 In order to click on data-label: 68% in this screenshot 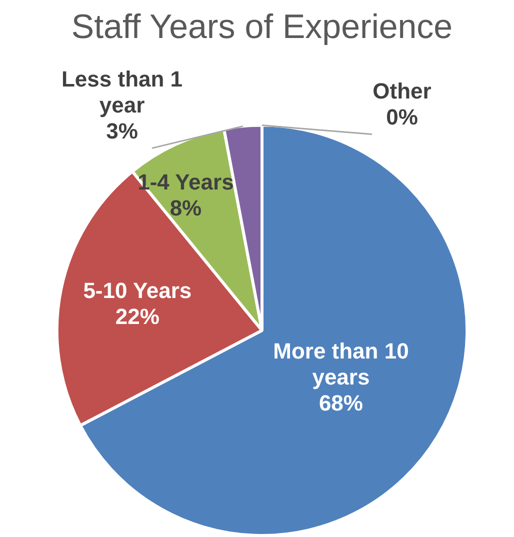, I will do `click(340, 403)`.